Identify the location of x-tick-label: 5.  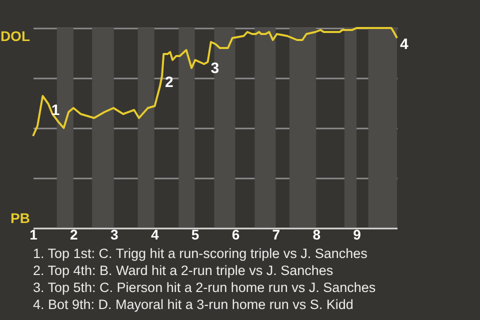
(195, 234).